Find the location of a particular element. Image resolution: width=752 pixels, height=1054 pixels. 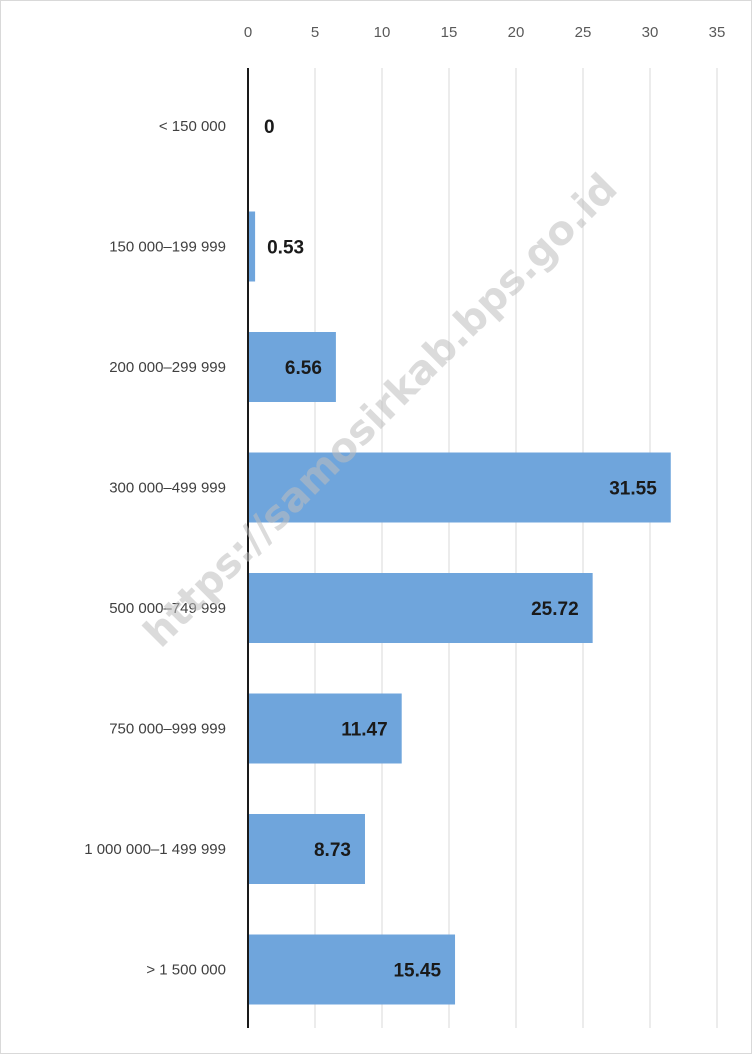

data-label: 11.47 is located at coordinates (364, 730).